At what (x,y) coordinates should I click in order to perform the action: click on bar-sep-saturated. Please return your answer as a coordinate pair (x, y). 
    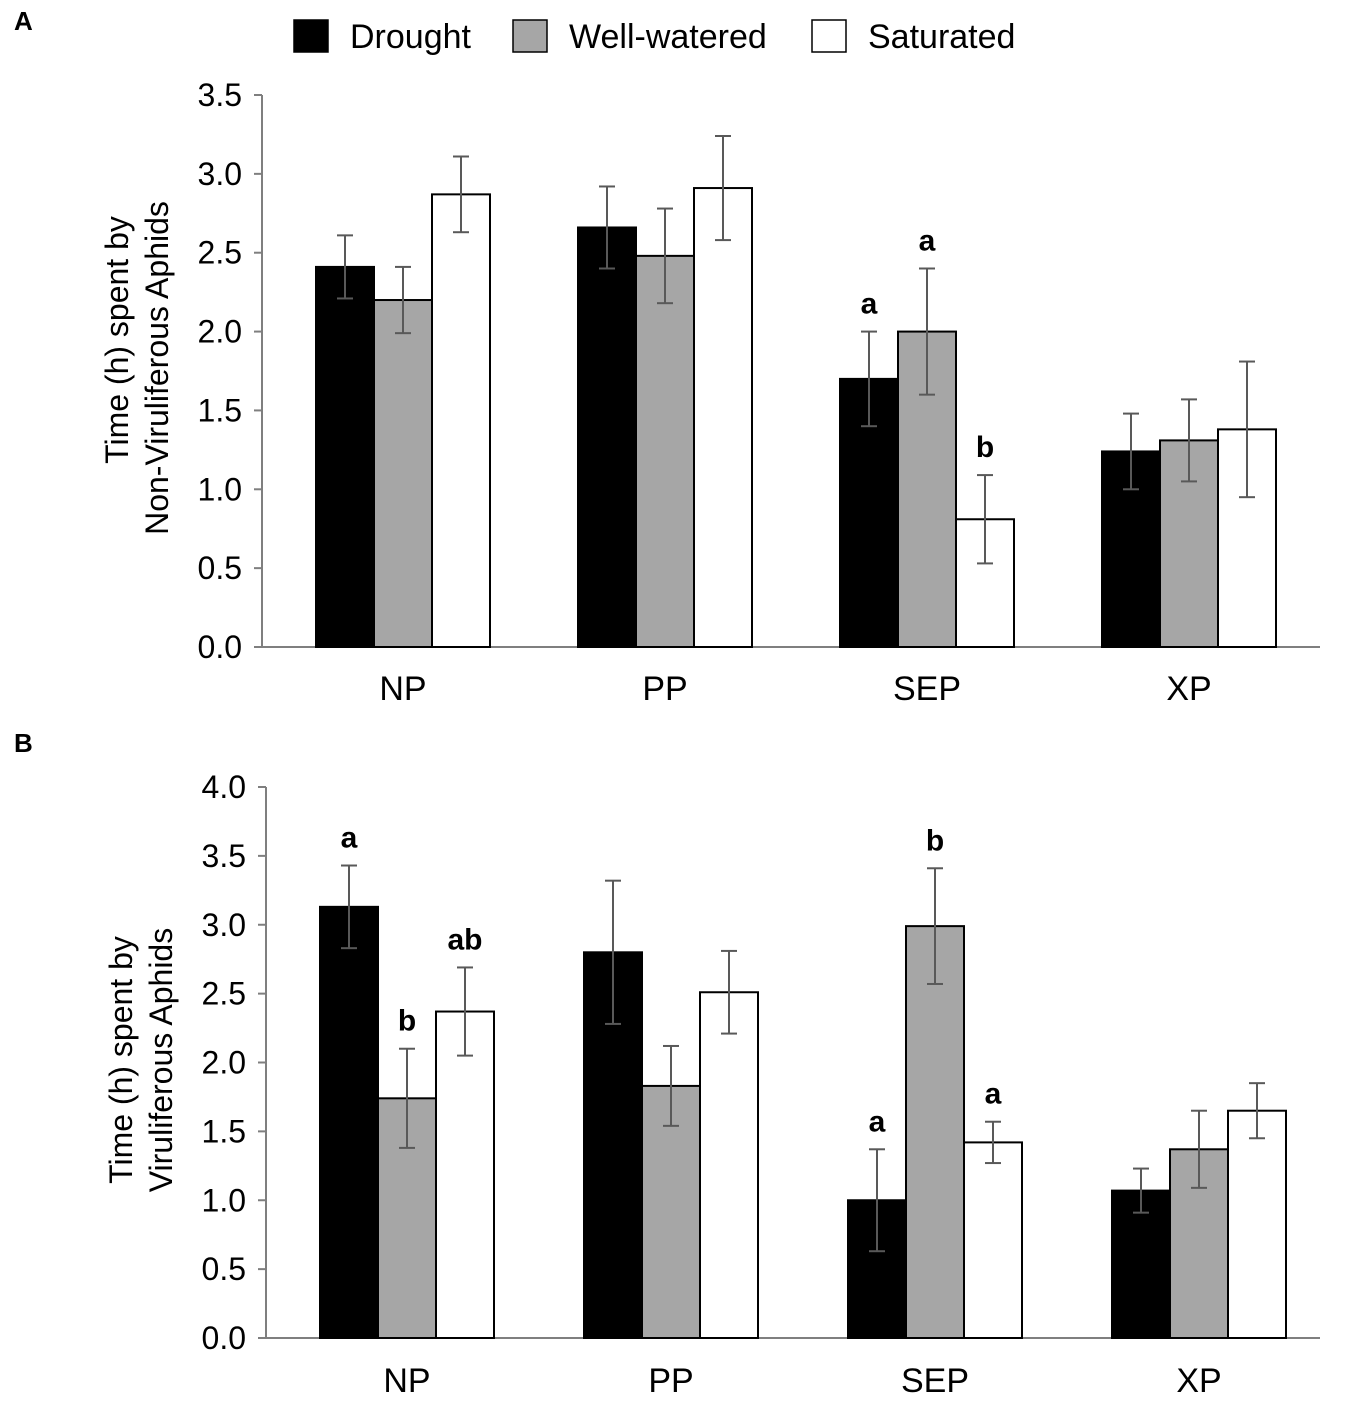
    Looking at the image, I should click on (993, 1240).